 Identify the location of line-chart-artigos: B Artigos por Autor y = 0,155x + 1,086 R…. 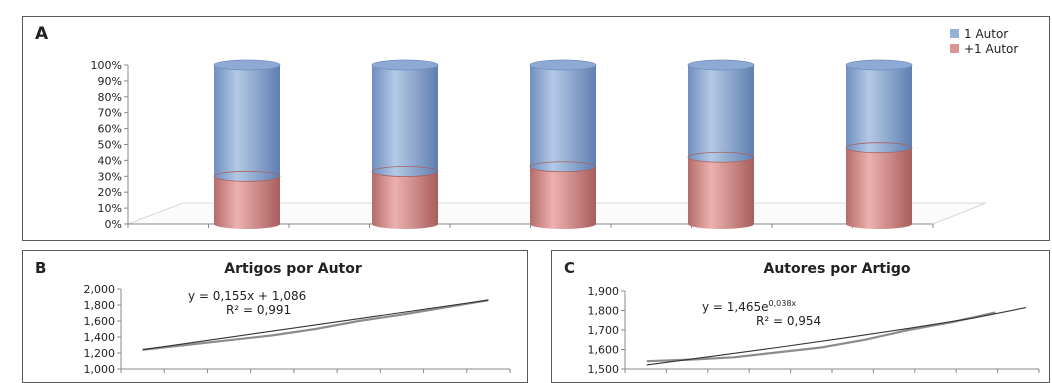
(273, 317).